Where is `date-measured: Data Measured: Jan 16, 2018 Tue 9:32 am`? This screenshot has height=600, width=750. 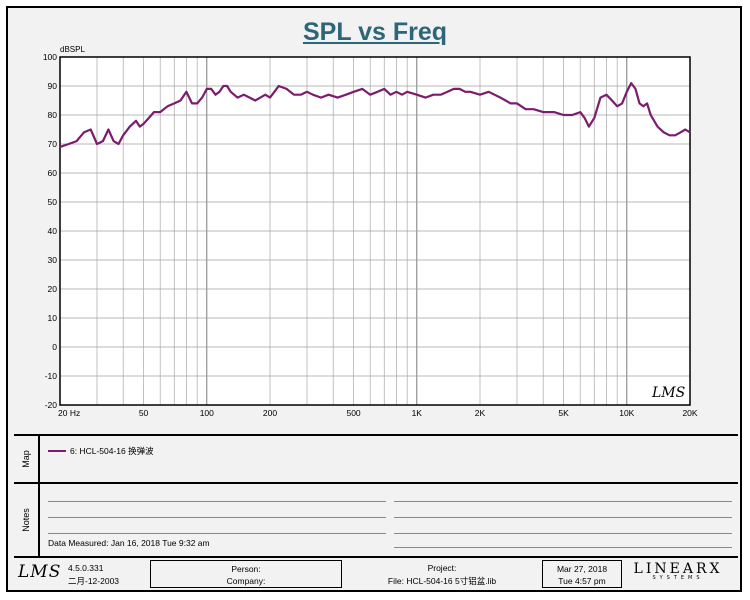
date-measured: Data Measured: Jan 16, 2018 Tue 9:32 am is located at coordinates (129, 543).